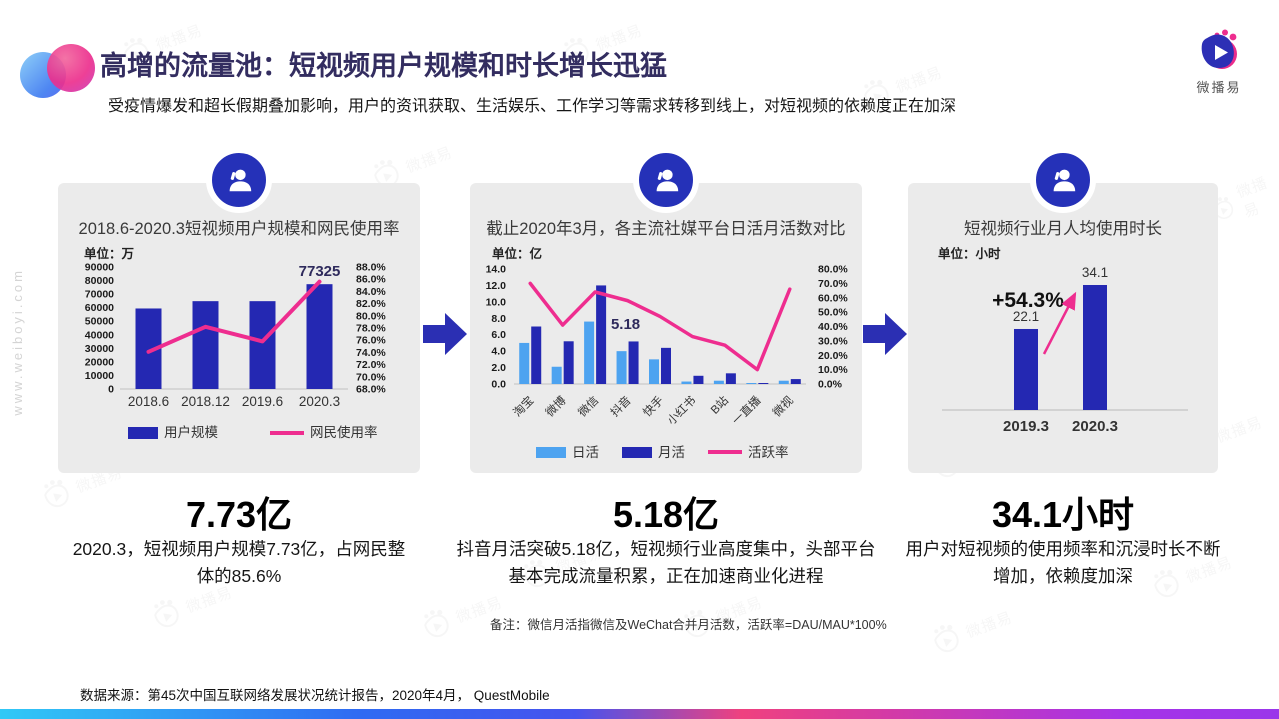 This screenshot has height=719, width=1279. I want to click on chart-1-unit: 单位：万, so click(109, 254).